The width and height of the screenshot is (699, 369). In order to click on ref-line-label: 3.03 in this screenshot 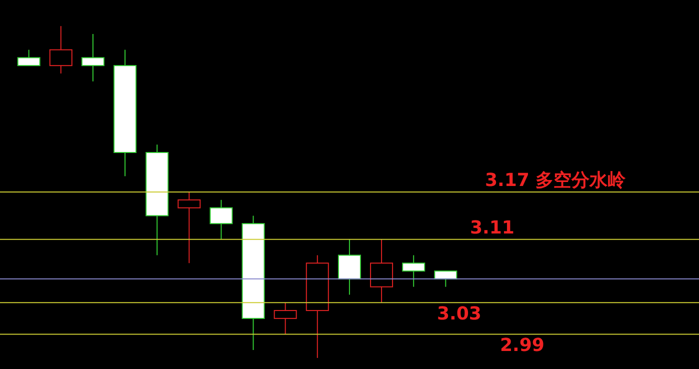, I will do `click(459, 314)`.